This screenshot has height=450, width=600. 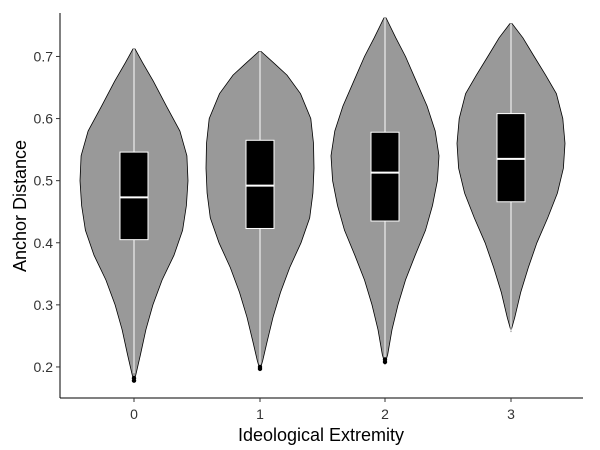 I want to click on x-tick-label: 3, so click(x=511, y=414).